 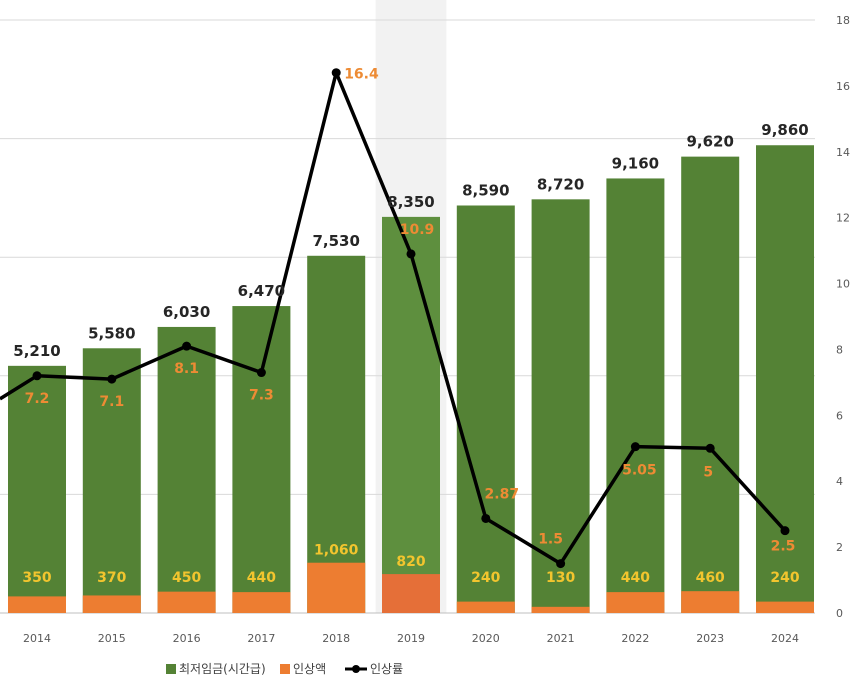 I want to click on increase-label-2019: 820, so click(x=410, y=562).